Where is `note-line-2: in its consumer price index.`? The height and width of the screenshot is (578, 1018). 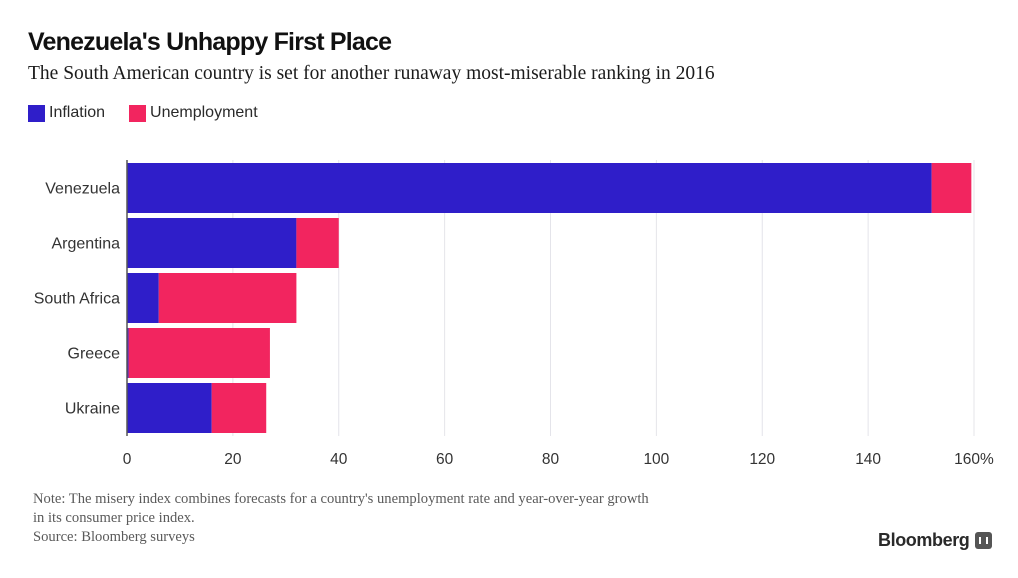
note-line-2: in its consumer price index. is located at coordinates (114, 518).